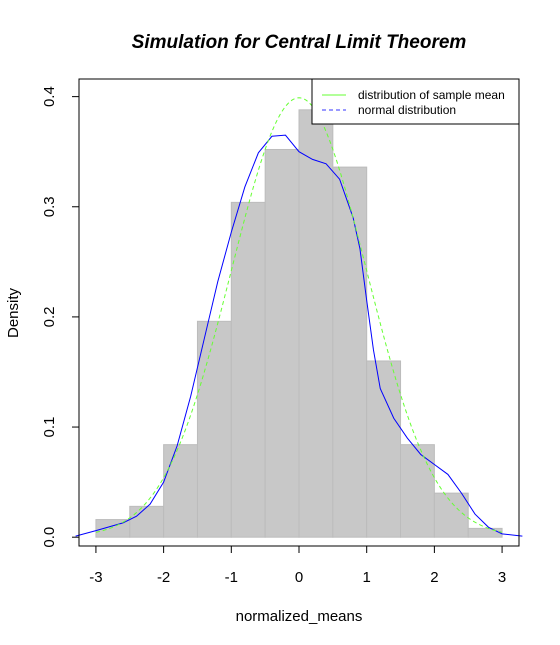 The height and width of the screenshot is (645, 560). Describe the element at coordinates (367, 577) in the screenshot. I see `x-tick-label: 1` at that location.